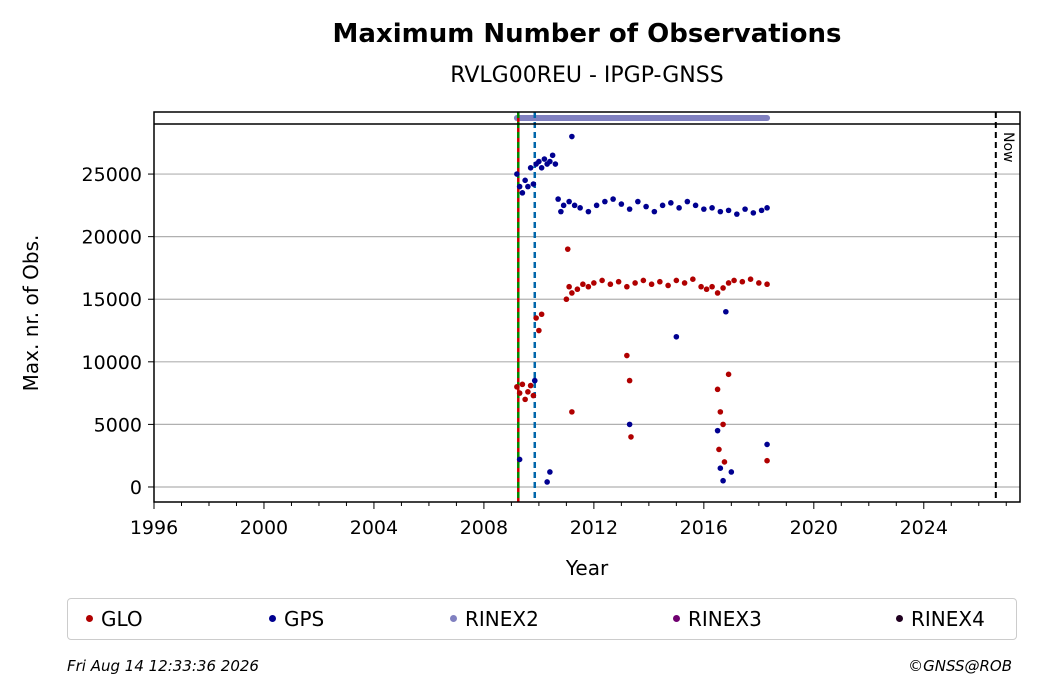 This screenshot has height=699, width=1040. I want to click on chart-title: Maximum Number of Observations, so click(587, 34).